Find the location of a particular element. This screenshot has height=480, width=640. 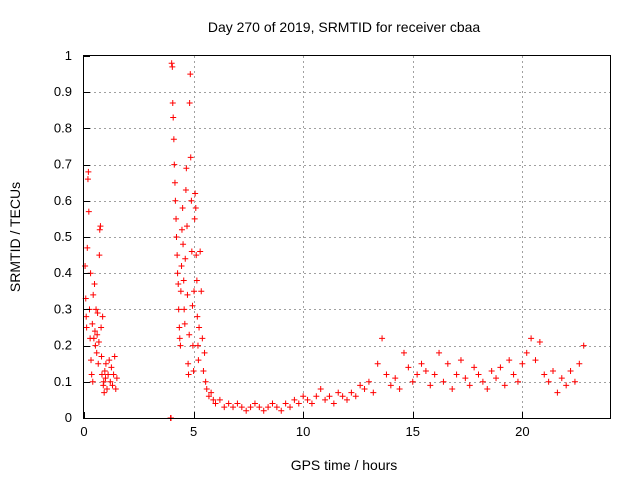

x-axis-label: GPS time / hours is located at coordinates (344, 465).